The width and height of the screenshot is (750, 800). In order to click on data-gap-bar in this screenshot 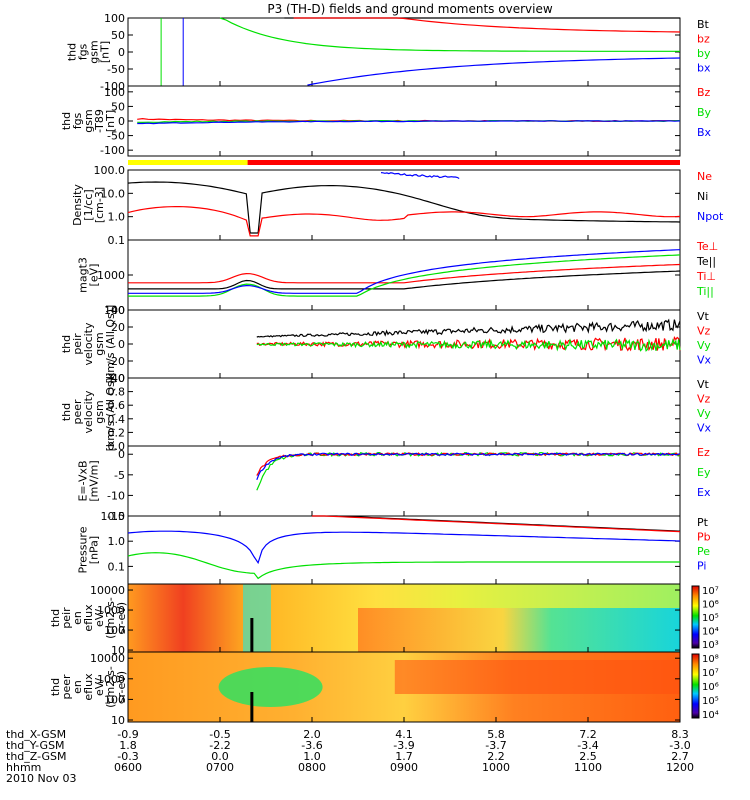, I will do `click(252, 635)`.